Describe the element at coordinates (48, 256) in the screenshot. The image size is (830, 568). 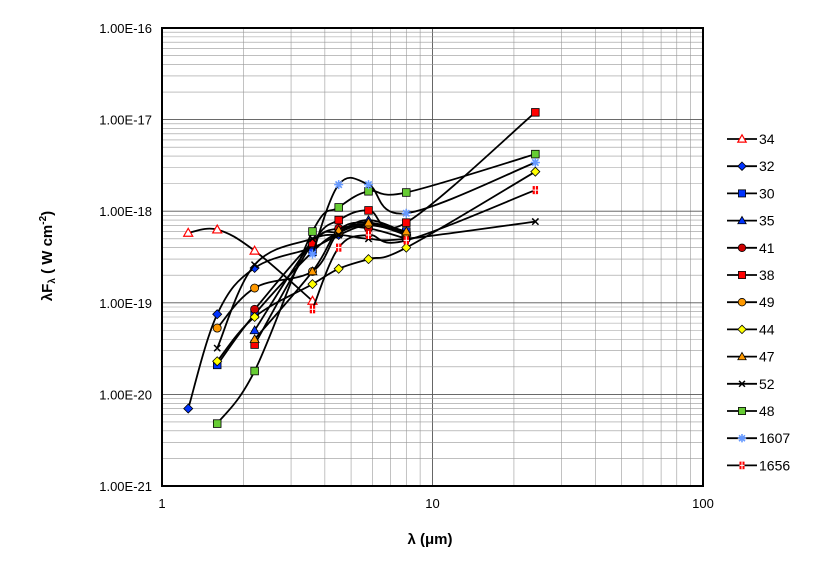
I see `y-axis-label: λFλ ( W cm-2)` at that location.